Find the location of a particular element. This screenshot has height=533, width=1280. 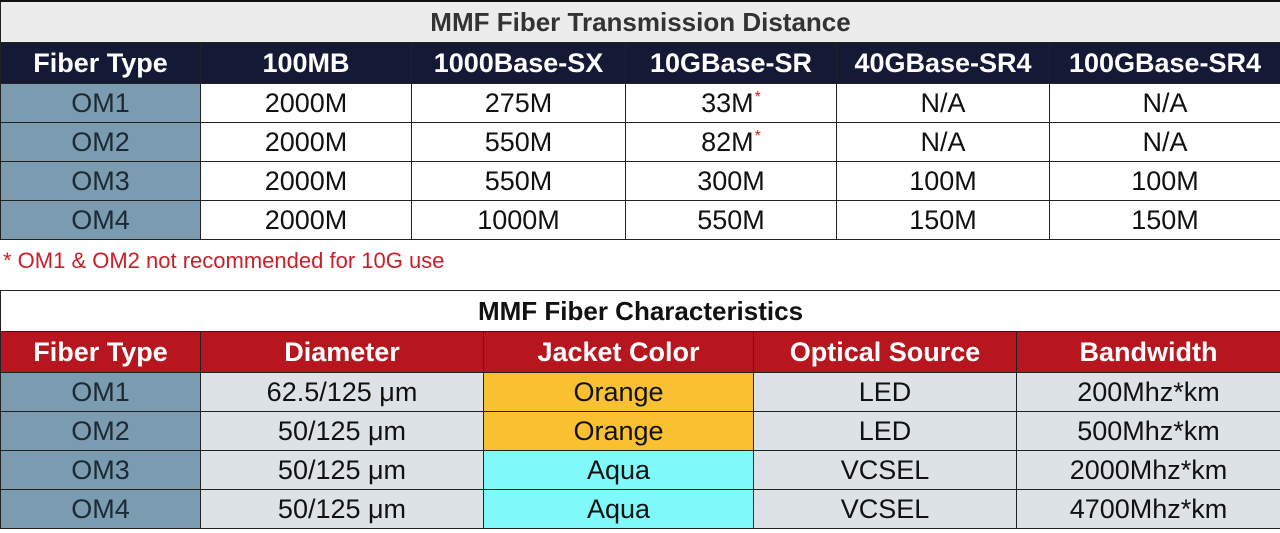

cell-100gbase-sr4: 150M is located at coordinates (1164, 220).